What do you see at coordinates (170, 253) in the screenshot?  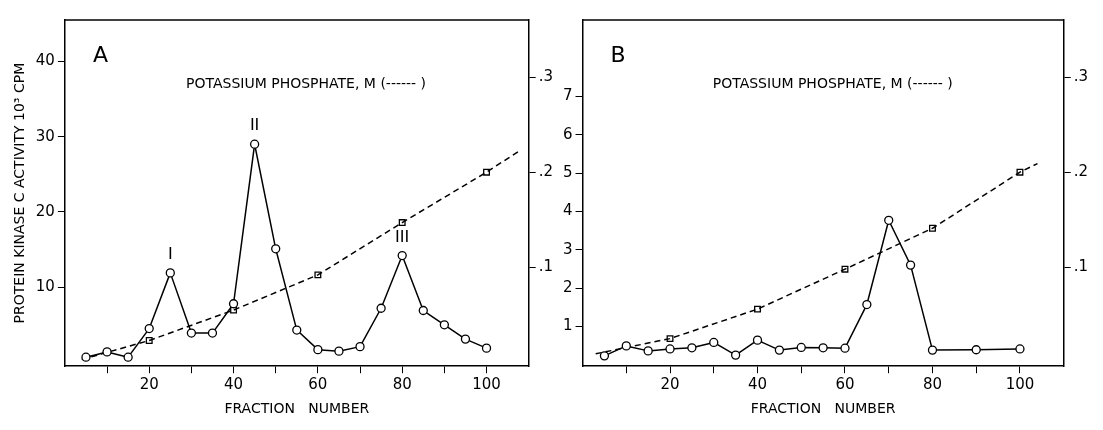 I see `annotation: I` at bounding box center [170, 253].